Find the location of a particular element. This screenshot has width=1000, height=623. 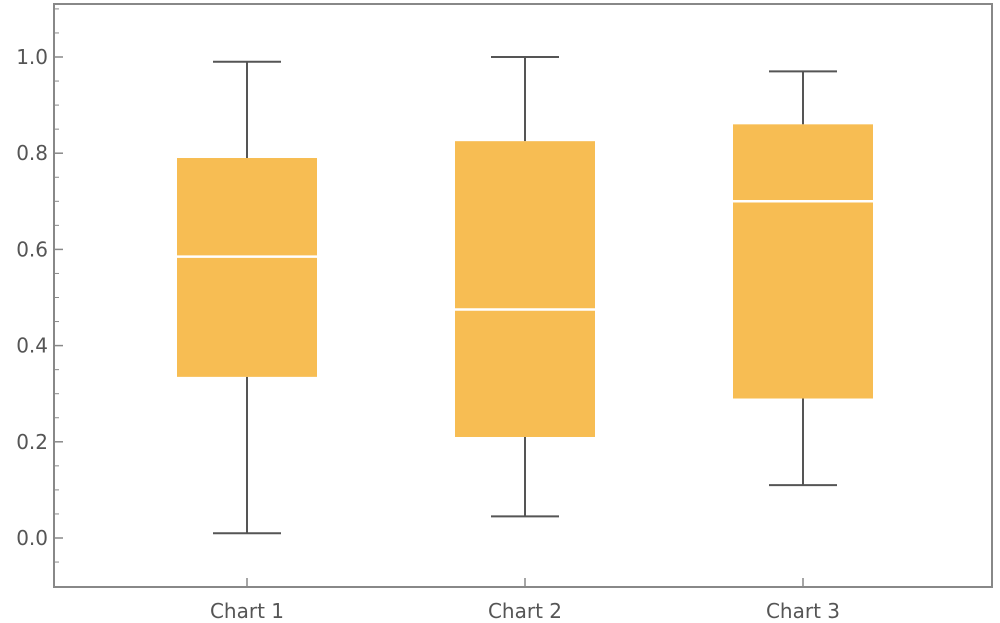

x-axis: Chart 1 Chart 2 Chart 3 is located at coordinates (525, 600).